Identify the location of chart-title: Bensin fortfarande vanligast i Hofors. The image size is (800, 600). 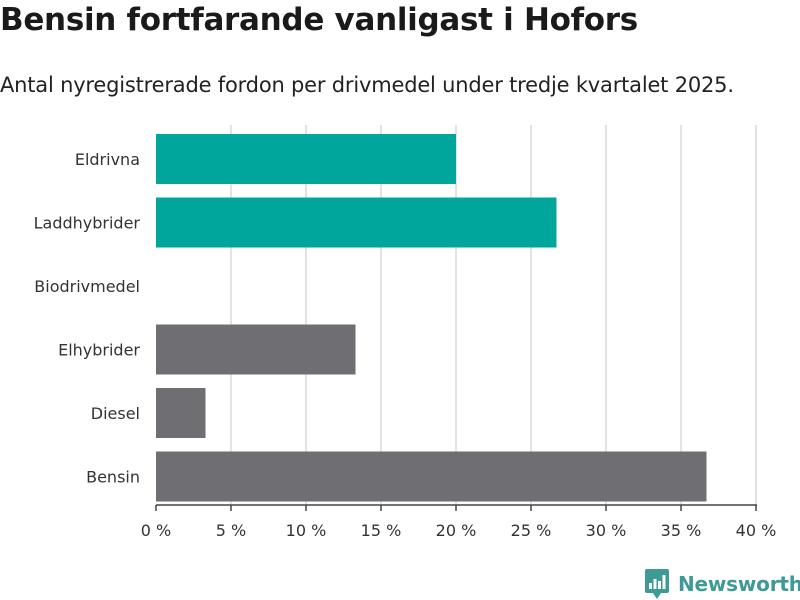
(319, 20).